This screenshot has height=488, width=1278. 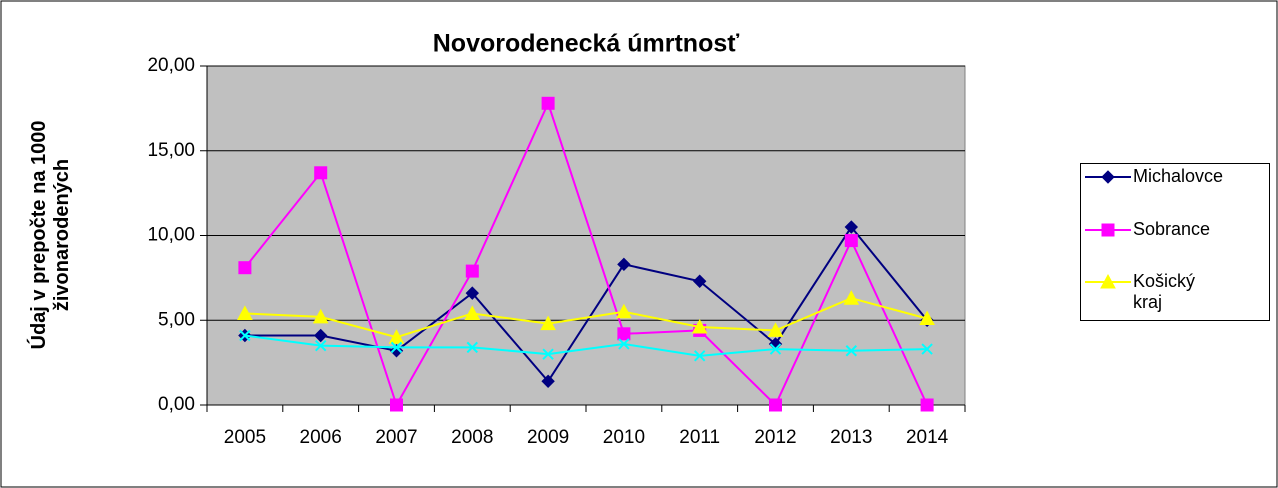 I want to click on x-tick-label: 2012, so click(x=775, y=437).